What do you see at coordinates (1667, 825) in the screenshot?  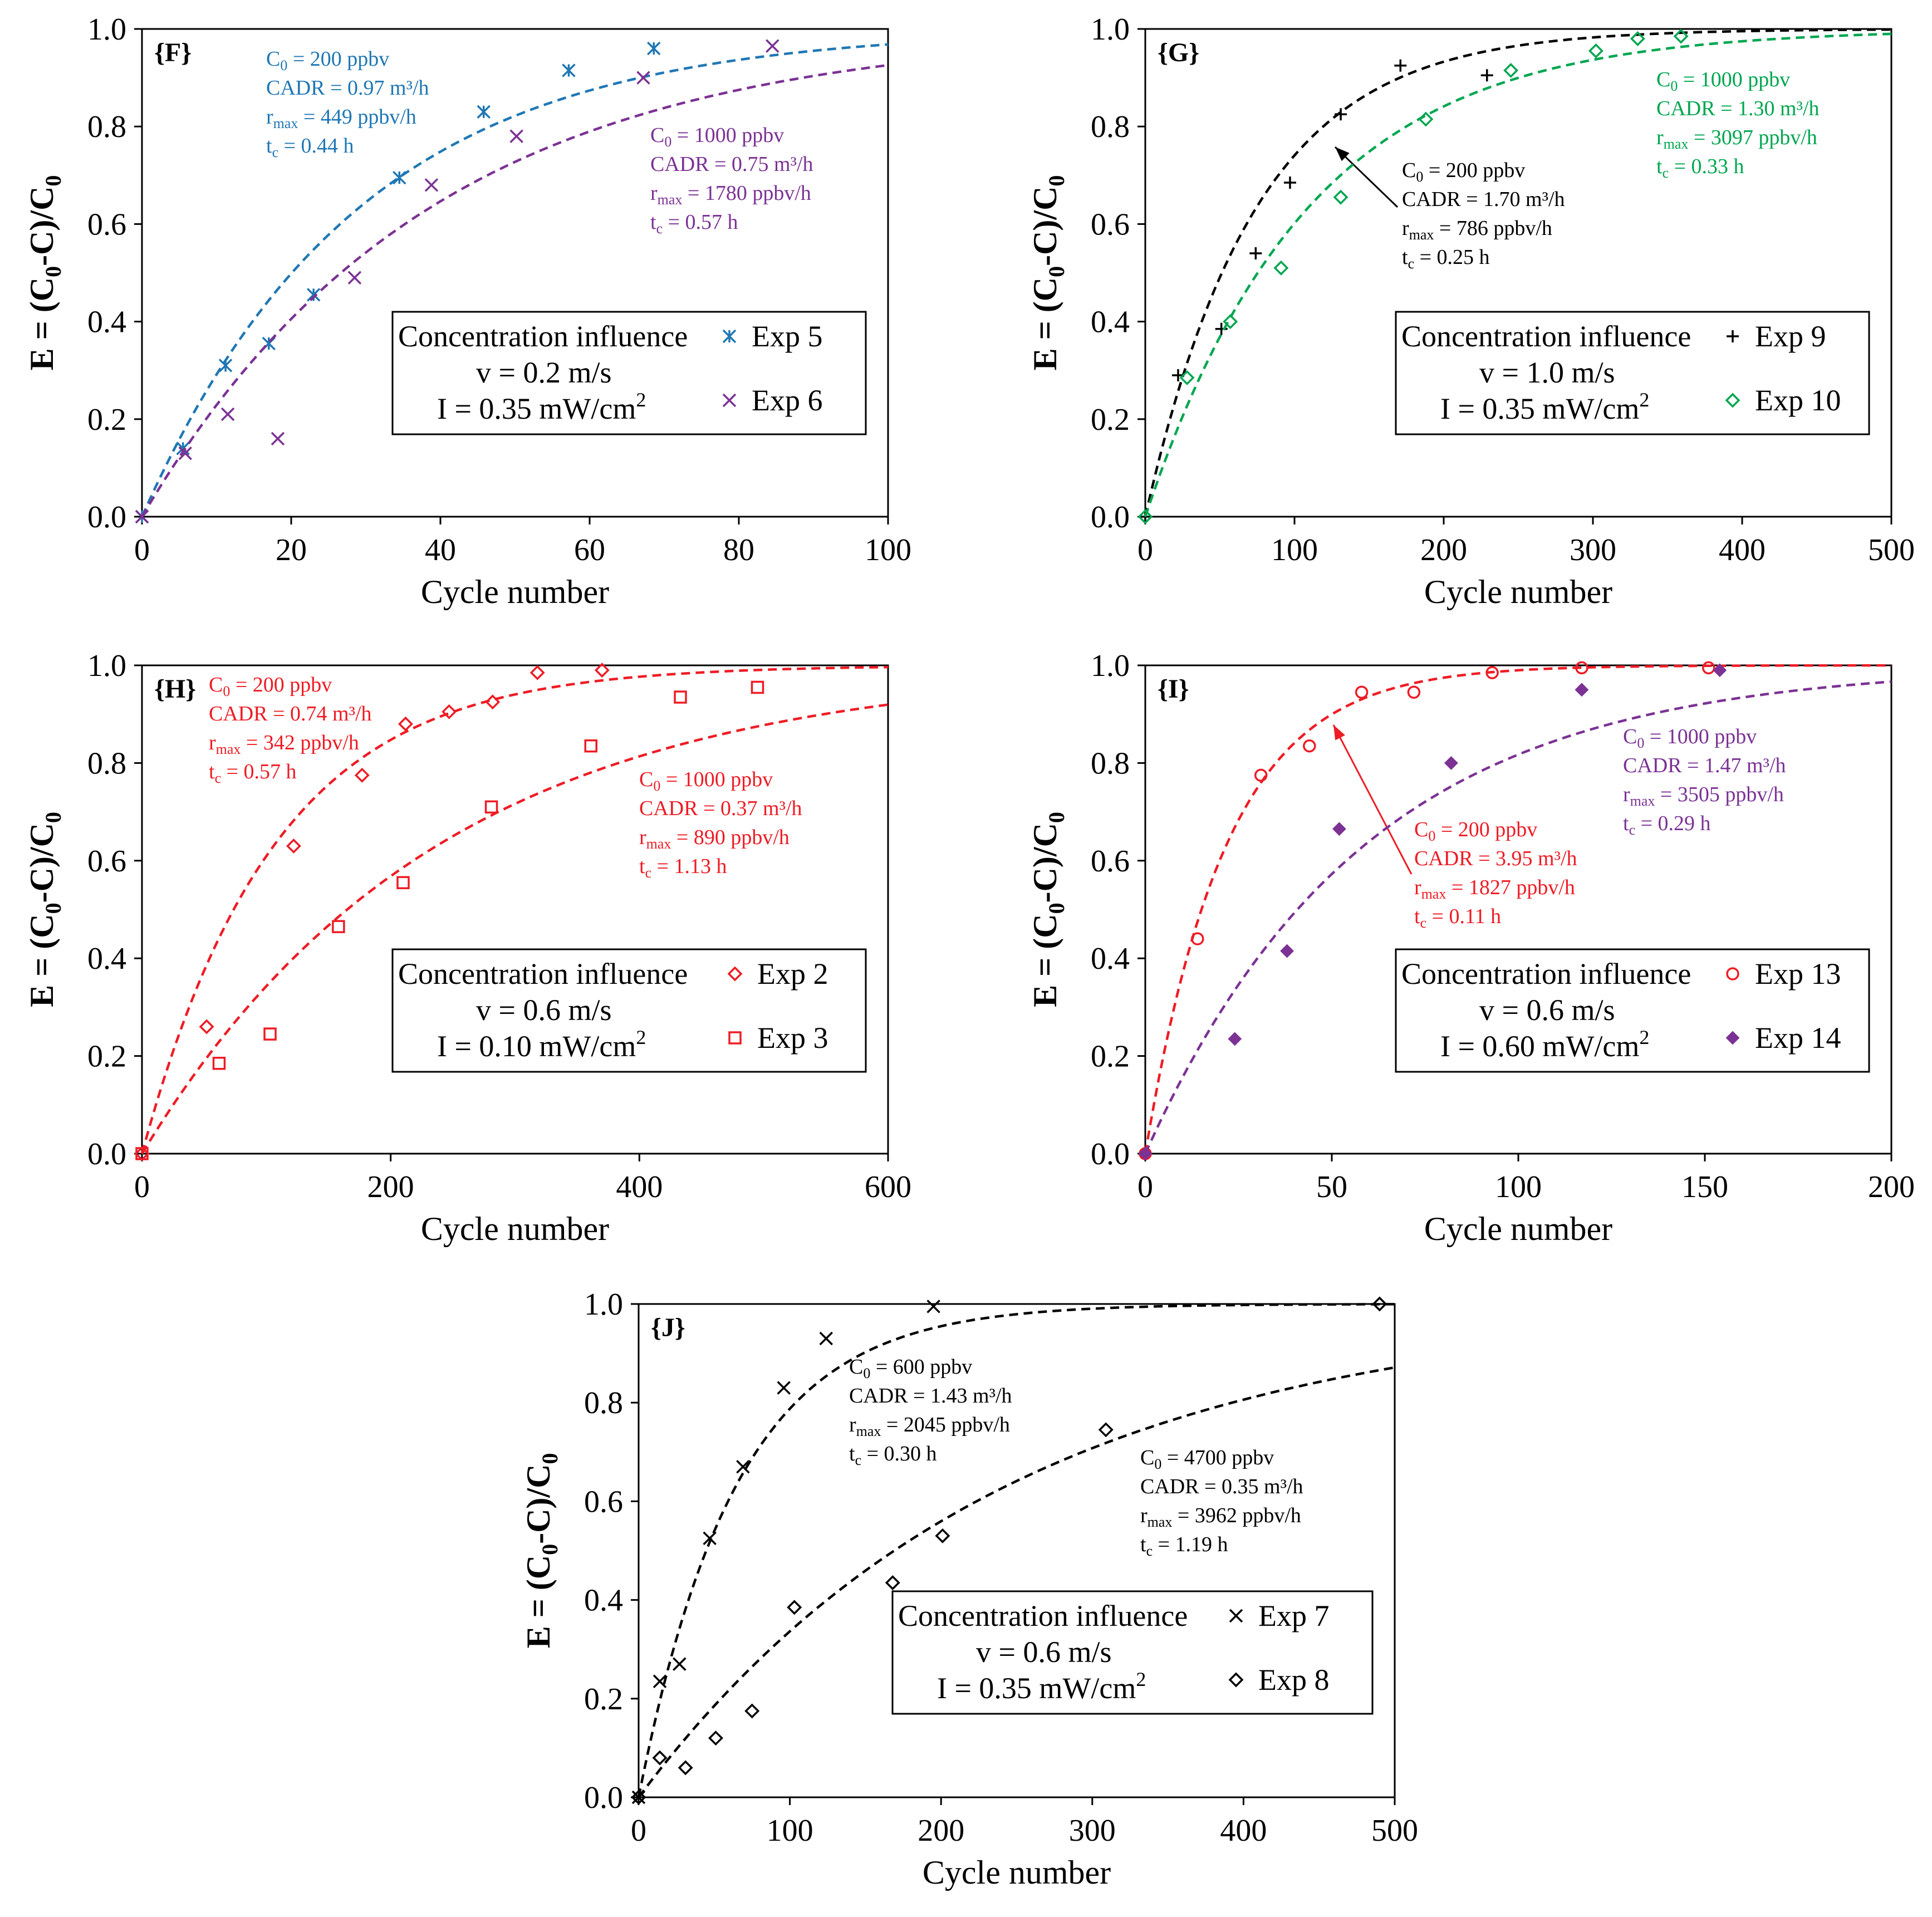 I see `annotation-tc: tc = 0.29 h` at bounding box center [1667, 825].